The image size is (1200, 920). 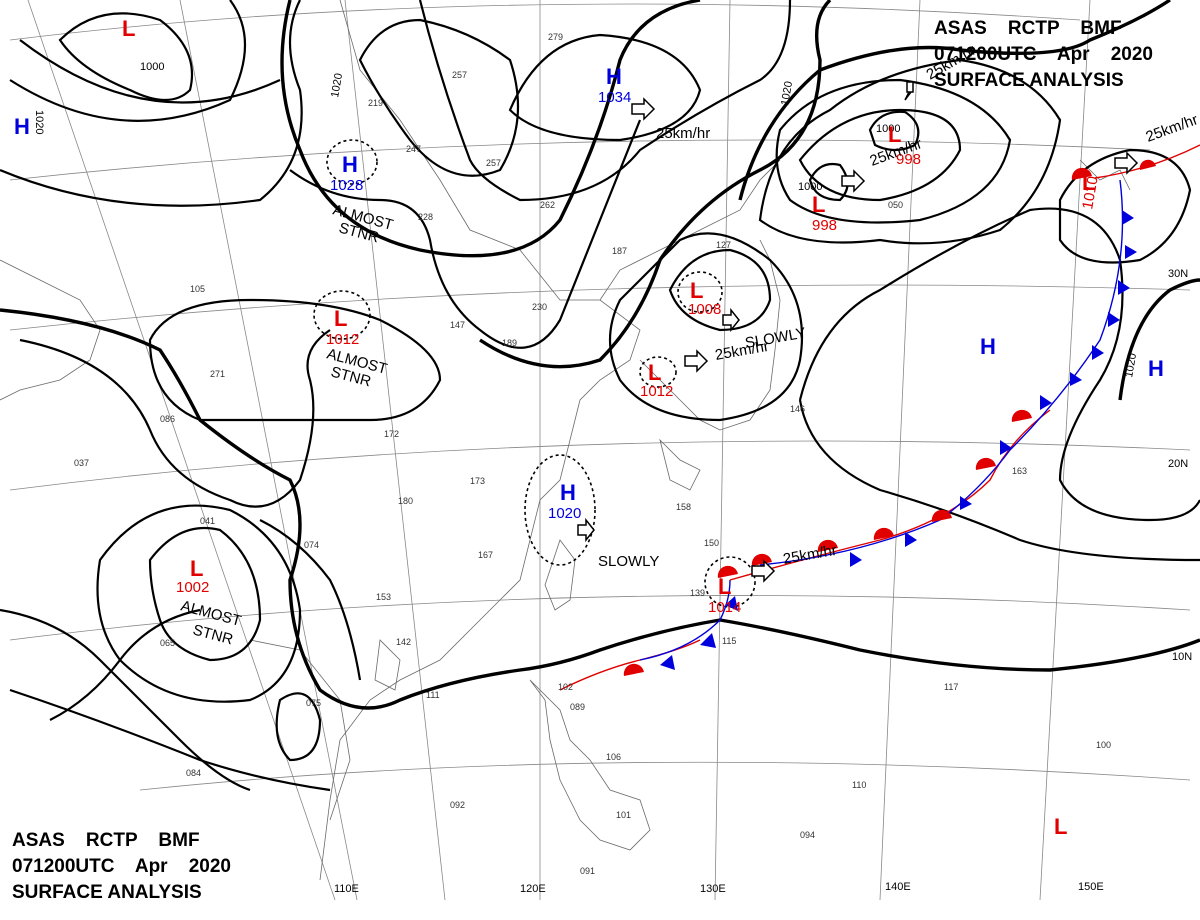 What do you see at coordinates (192, 587) in the screenshot?
I see `low-center-pressure: 1002` at bounding box center [192, 587].